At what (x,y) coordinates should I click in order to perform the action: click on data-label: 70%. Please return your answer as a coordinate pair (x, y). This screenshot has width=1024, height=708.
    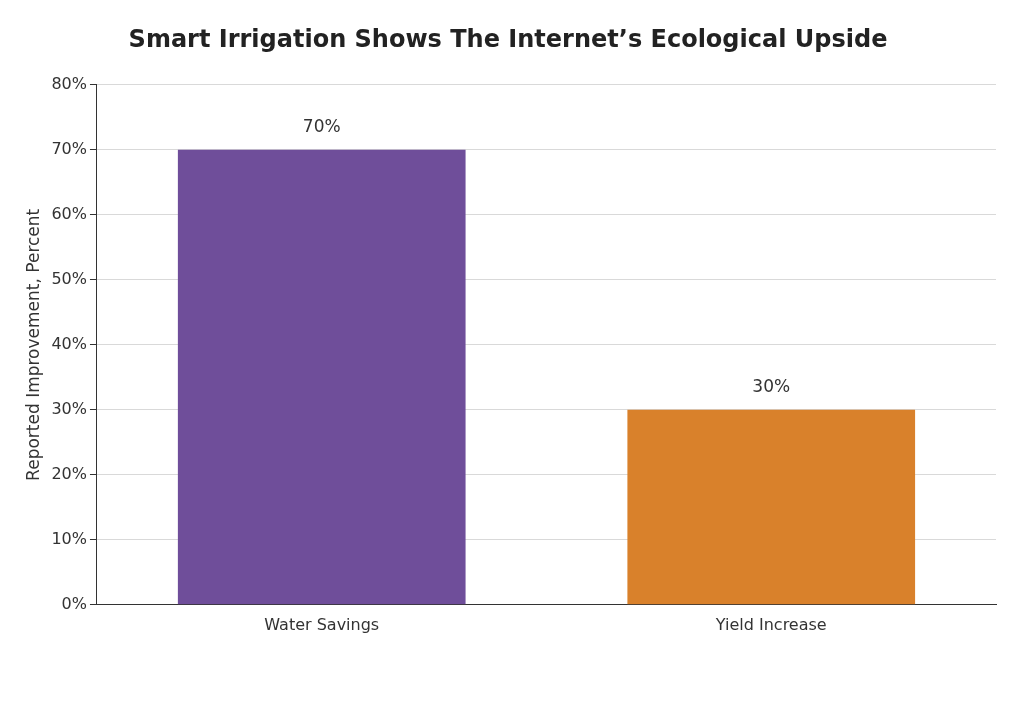
    Looking at the image, I should click on (321, 125).